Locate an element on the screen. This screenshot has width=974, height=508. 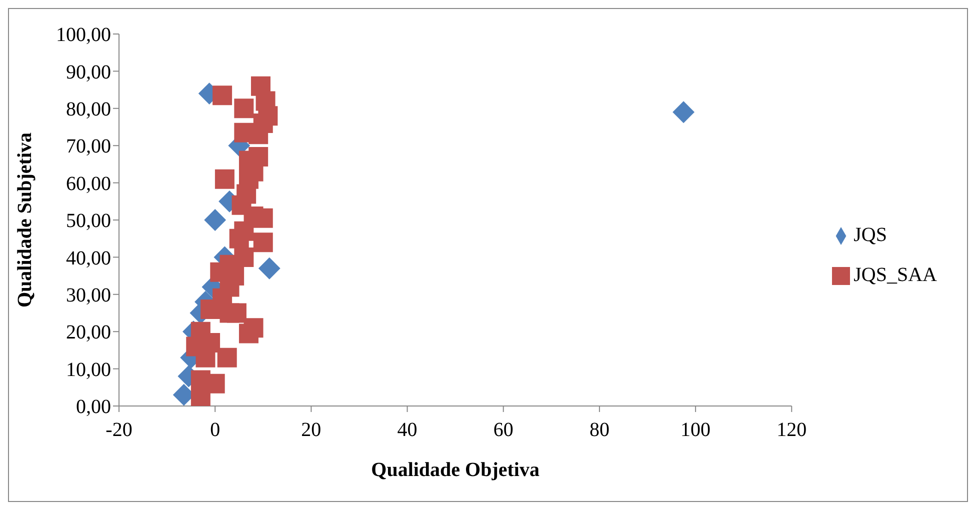
x-tick-label: 40 is located at coordinates (407, 430).